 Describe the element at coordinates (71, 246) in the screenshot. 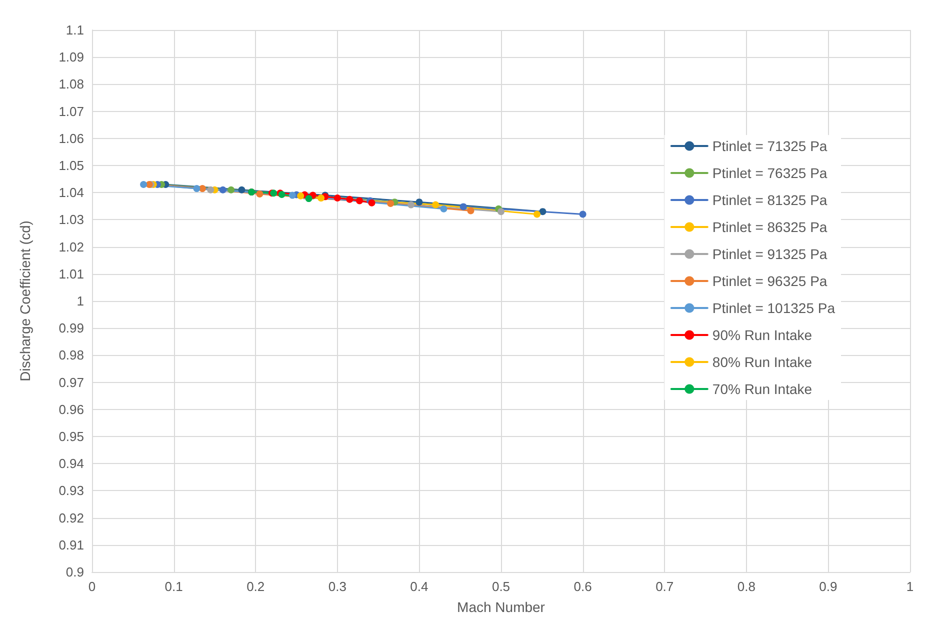

I see `y-tick-label: 1.02` at that location.